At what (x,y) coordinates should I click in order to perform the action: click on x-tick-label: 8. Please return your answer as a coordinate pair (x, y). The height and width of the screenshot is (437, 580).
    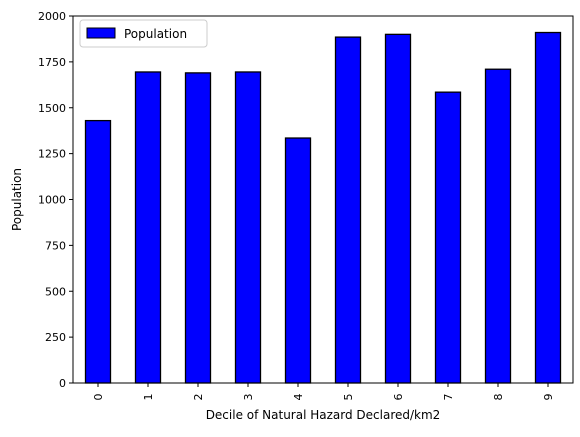
    Looking at the image, I should click on (498, 397).